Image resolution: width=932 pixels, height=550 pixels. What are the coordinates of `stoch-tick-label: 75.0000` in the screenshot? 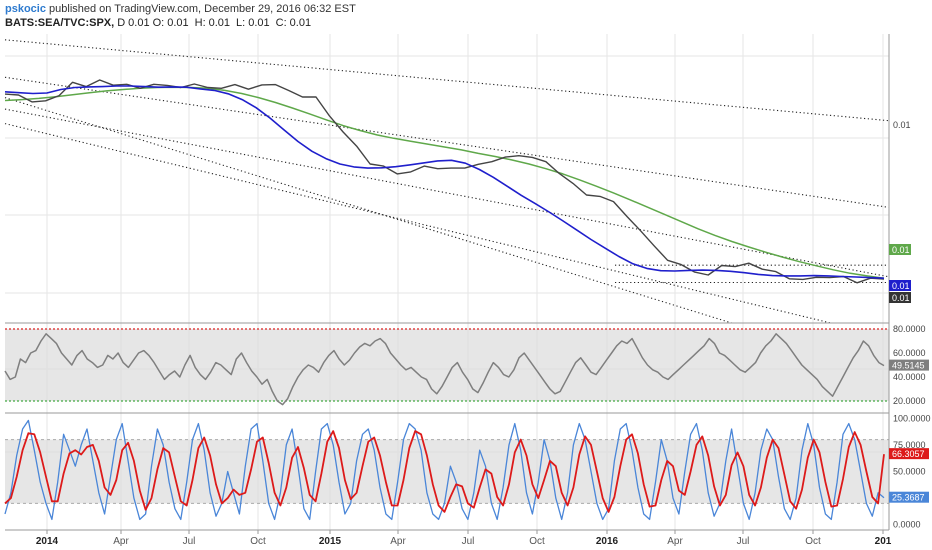 It's located at (909, 445).